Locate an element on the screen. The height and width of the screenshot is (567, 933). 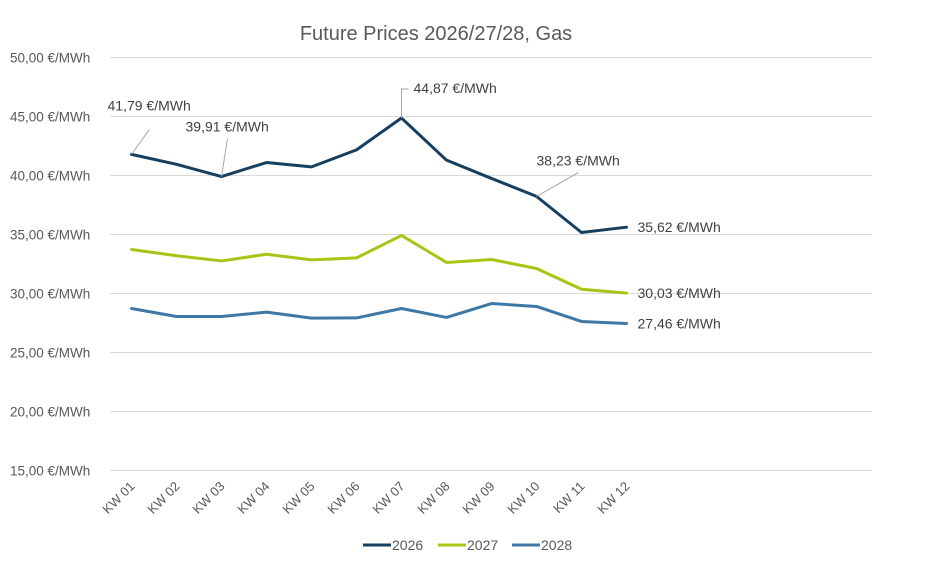
data-label: 38,23 €/MWh is located at coordinates (578, 160).